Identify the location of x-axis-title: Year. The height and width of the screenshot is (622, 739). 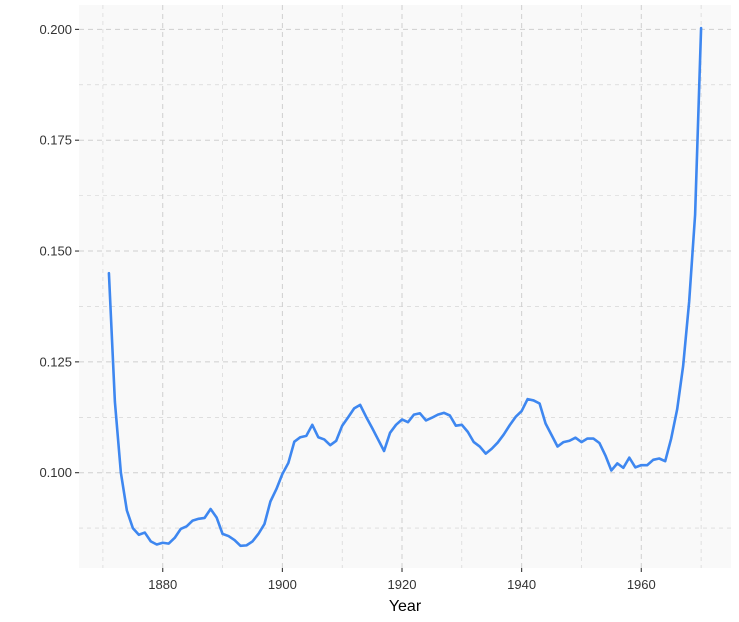
(405, 606).